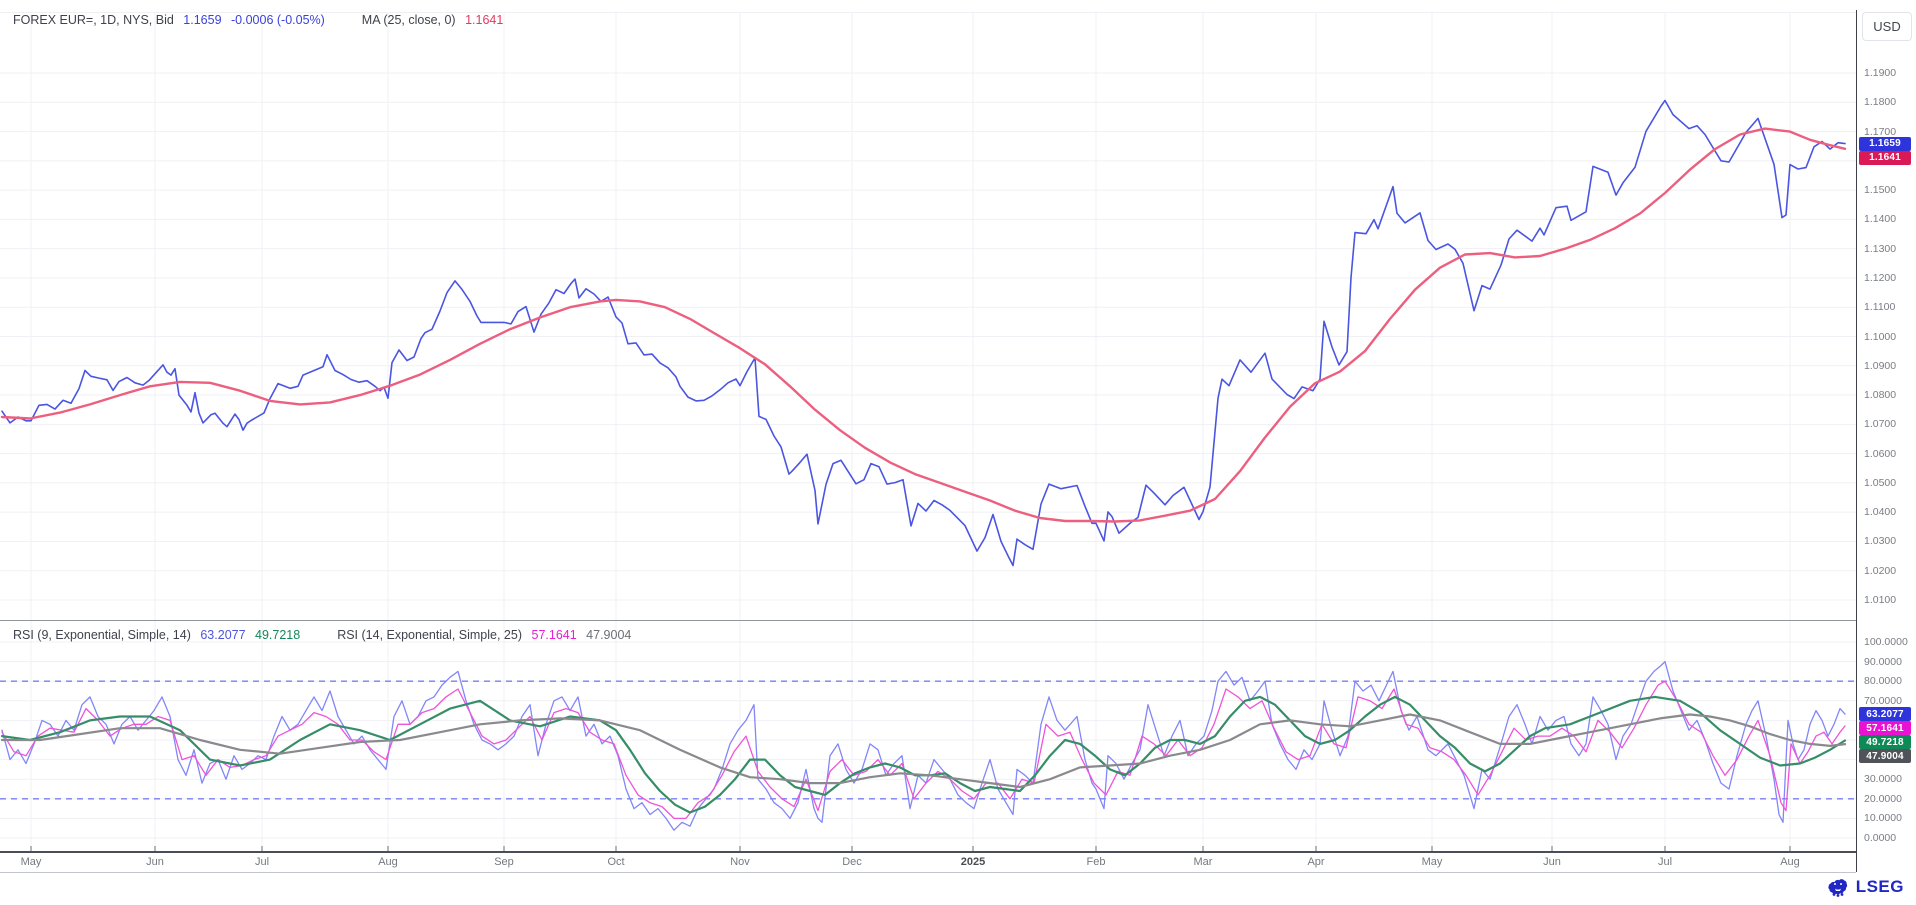  I want to click on time-axis-label-sep: Sep, so click(504, 862).